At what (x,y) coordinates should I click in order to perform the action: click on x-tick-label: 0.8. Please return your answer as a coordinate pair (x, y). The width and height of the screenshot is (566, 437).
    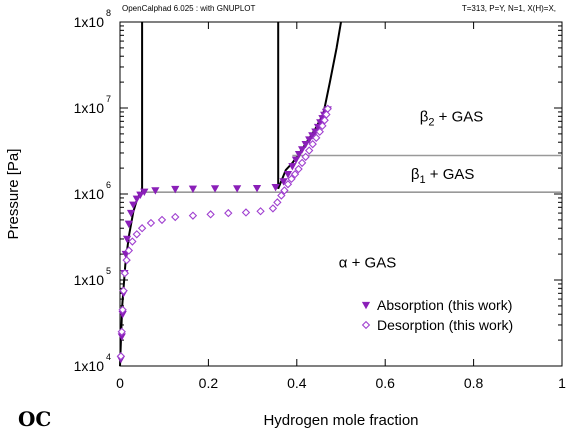
    Looking at the image, I should click on (474, 383).